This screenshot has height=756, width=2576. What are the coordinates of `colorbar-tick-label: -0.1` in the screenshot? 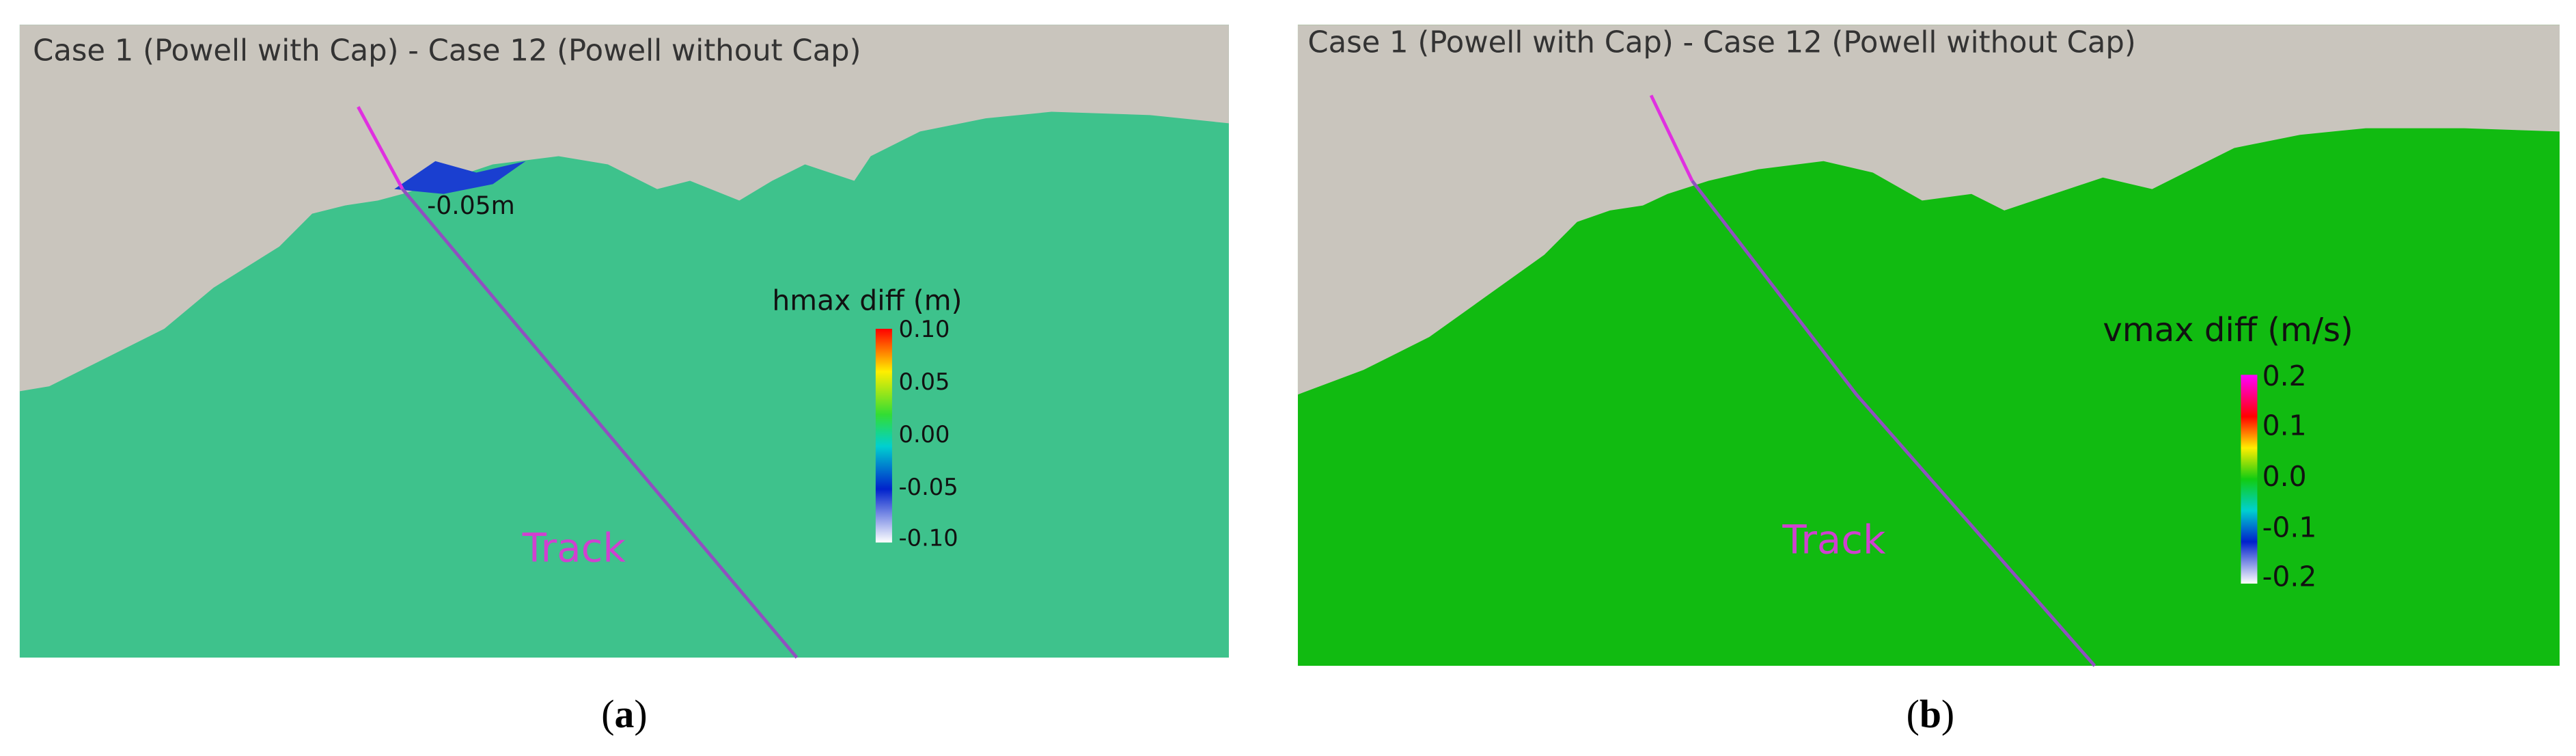 It's located at (2289, 527).